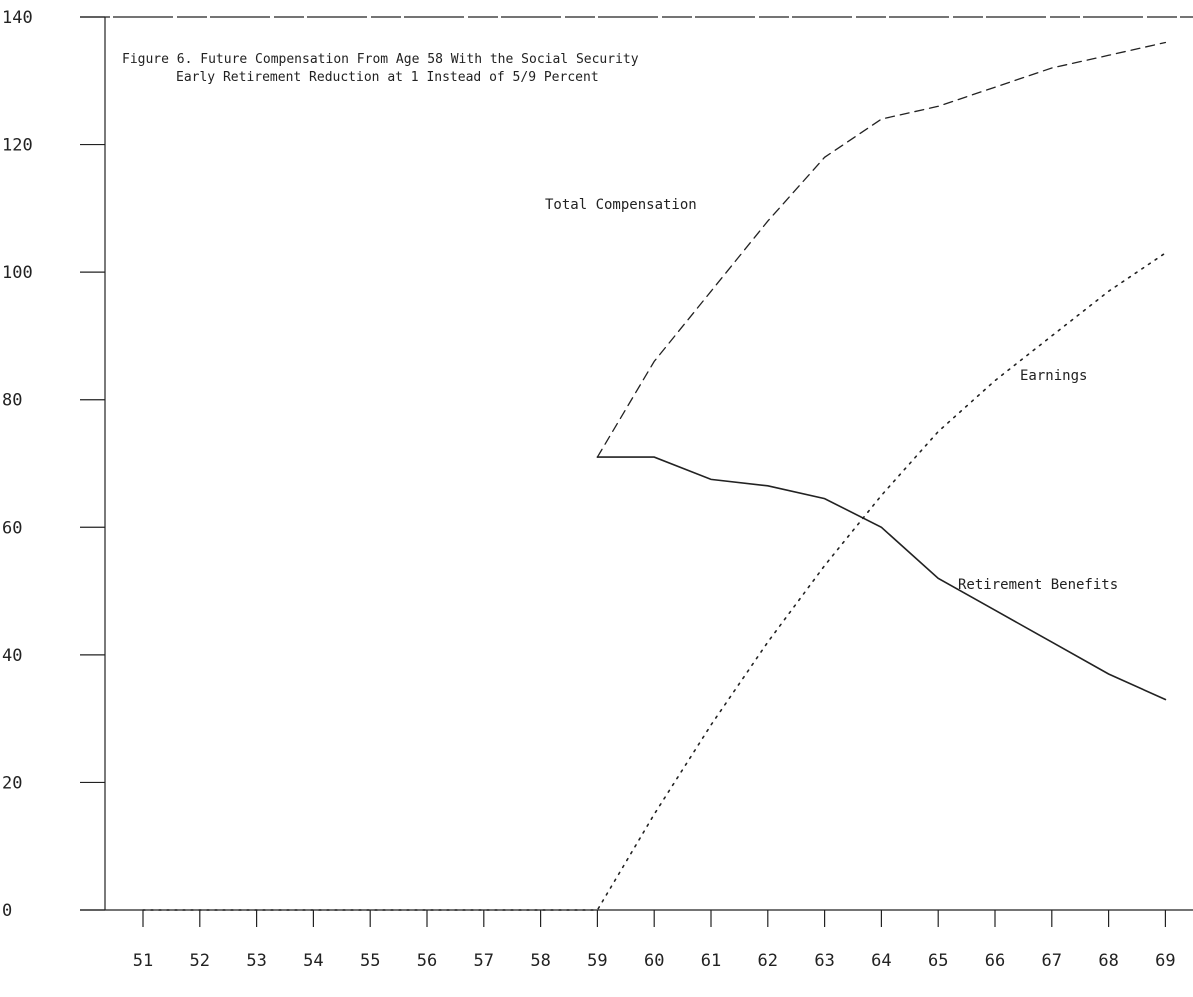 The width and height of the screenshot is (1193, 997). Describe the element at coordinates (995, 961) in the screenshot. I see `x-tick-label: 66` at that location.